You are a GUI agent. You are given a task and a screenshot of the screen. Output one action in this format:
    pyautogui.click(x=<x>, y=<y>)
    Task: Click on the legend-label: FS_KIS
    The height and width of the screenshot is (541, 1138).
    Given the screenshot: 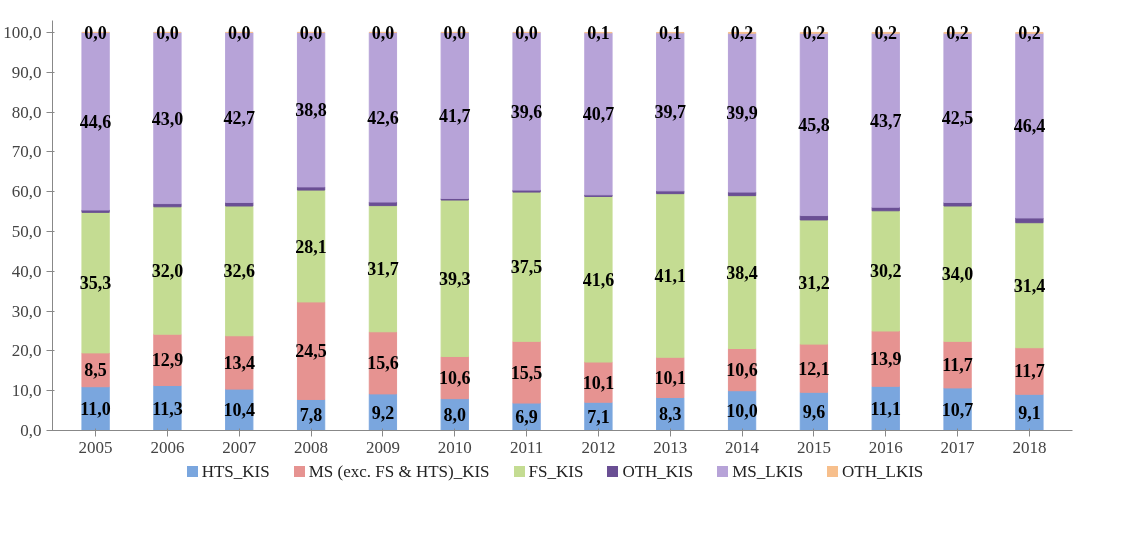 What is the action you would take?
    pyautogui.click(x=555, y=471)
    